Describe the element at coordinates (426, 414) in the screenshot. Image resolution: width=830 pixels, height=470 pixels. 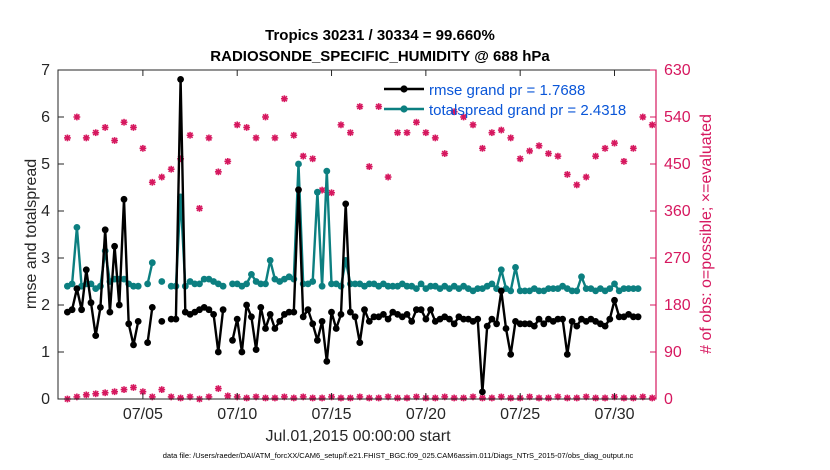
I see `x-tick-label: 07/20` at that location.